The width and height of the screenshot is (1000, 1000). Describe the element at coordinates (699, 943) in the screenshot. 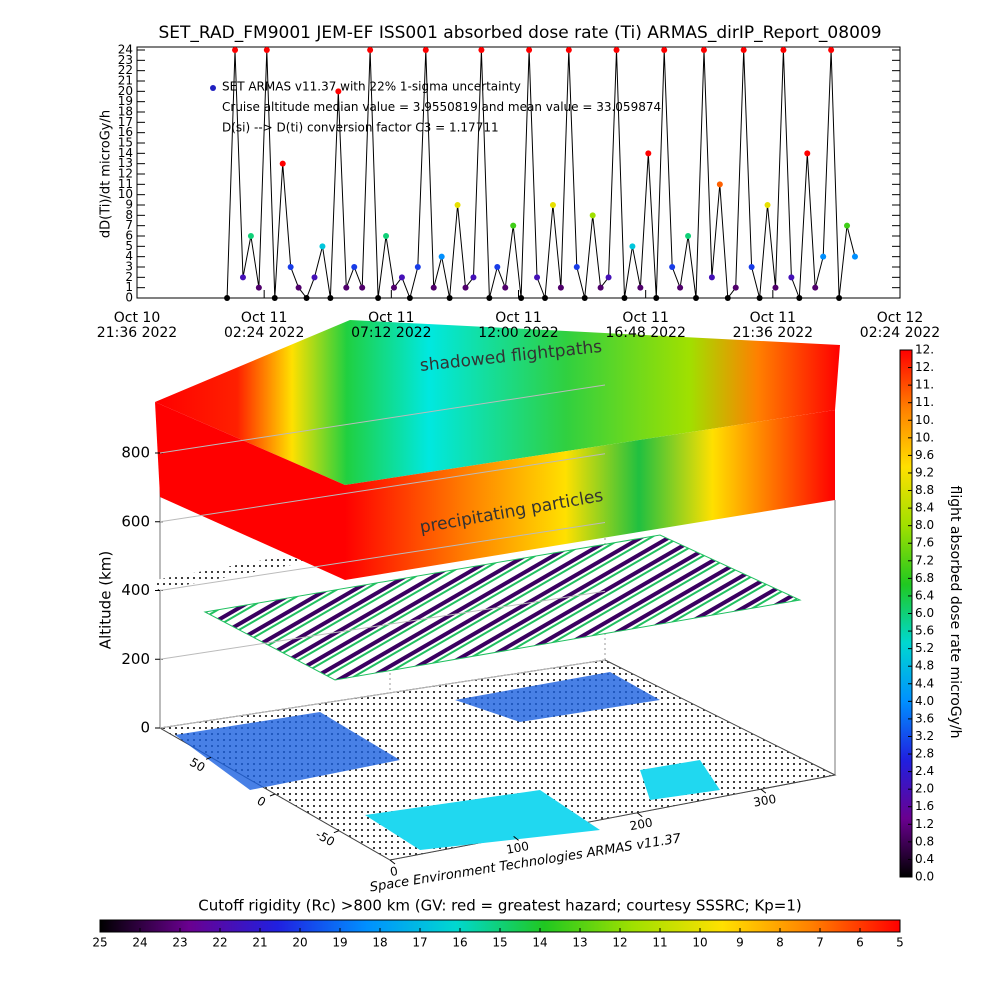

I see `colorbar-tick-label: 10` at that location.